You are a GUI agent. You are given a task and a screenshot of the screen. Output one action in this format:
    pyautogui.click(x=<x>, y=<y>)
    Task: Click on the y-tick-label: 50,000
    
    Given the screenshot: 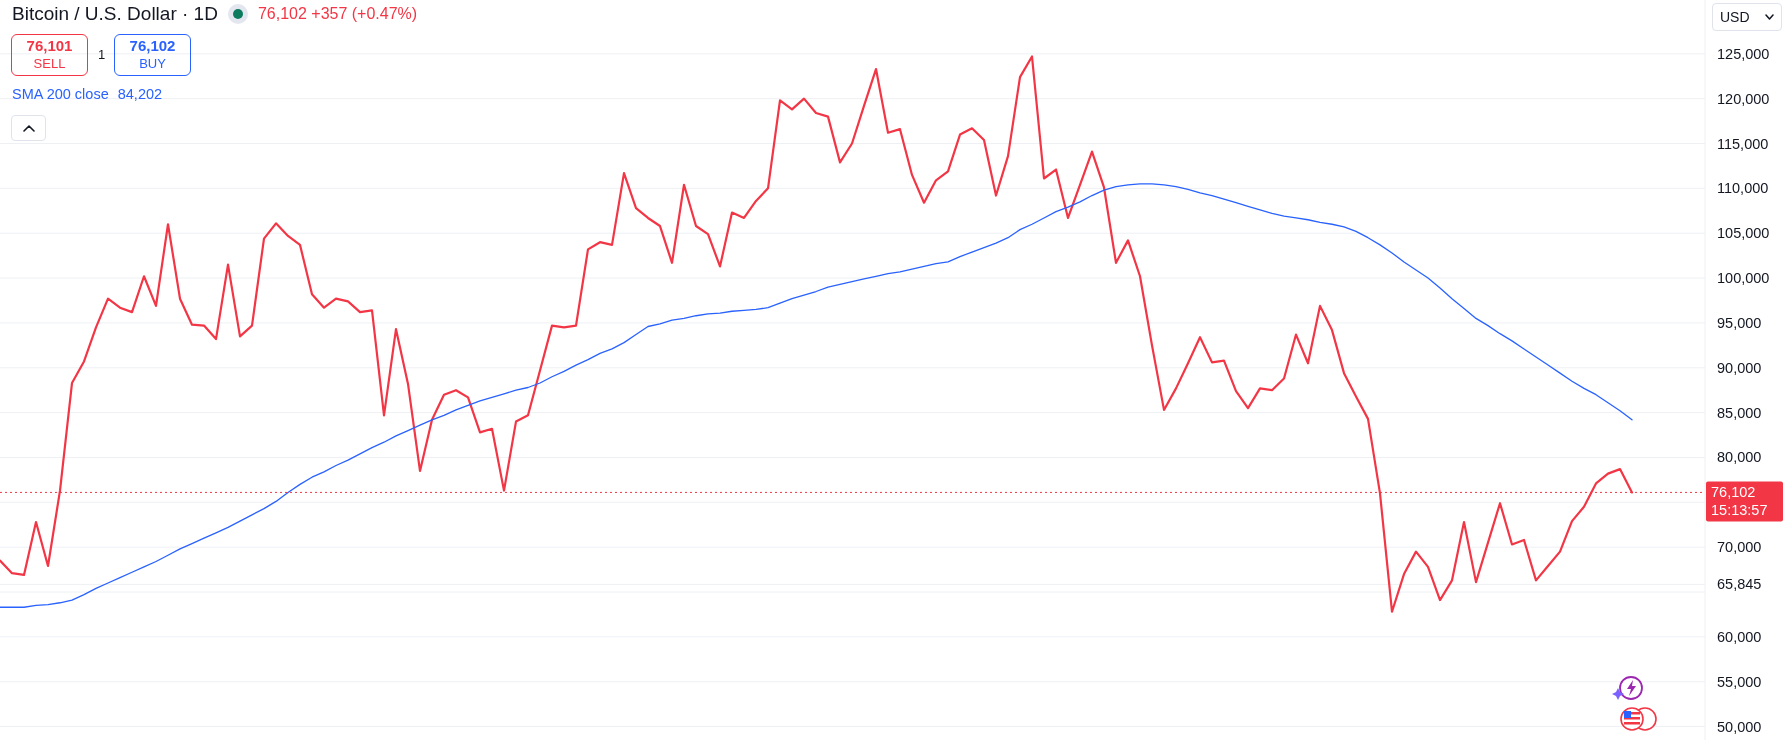 What is the action you would take?
    pyautogui.click(x=1739, y=726)
    